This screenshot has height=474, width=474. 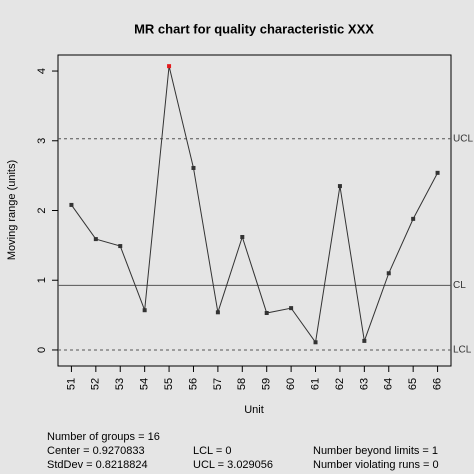 What do you see at coordinates (371, 465) in the screenshot?
I see `stat-label: Number violating runs =` at bounding box center [371, 465].